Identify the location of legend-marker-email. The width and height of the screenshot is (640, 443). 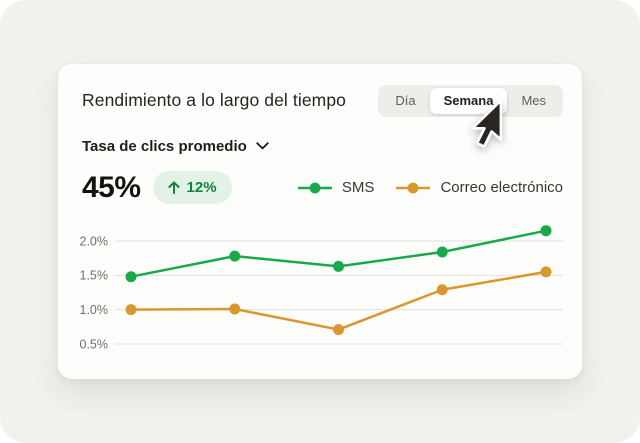
(413, 187).